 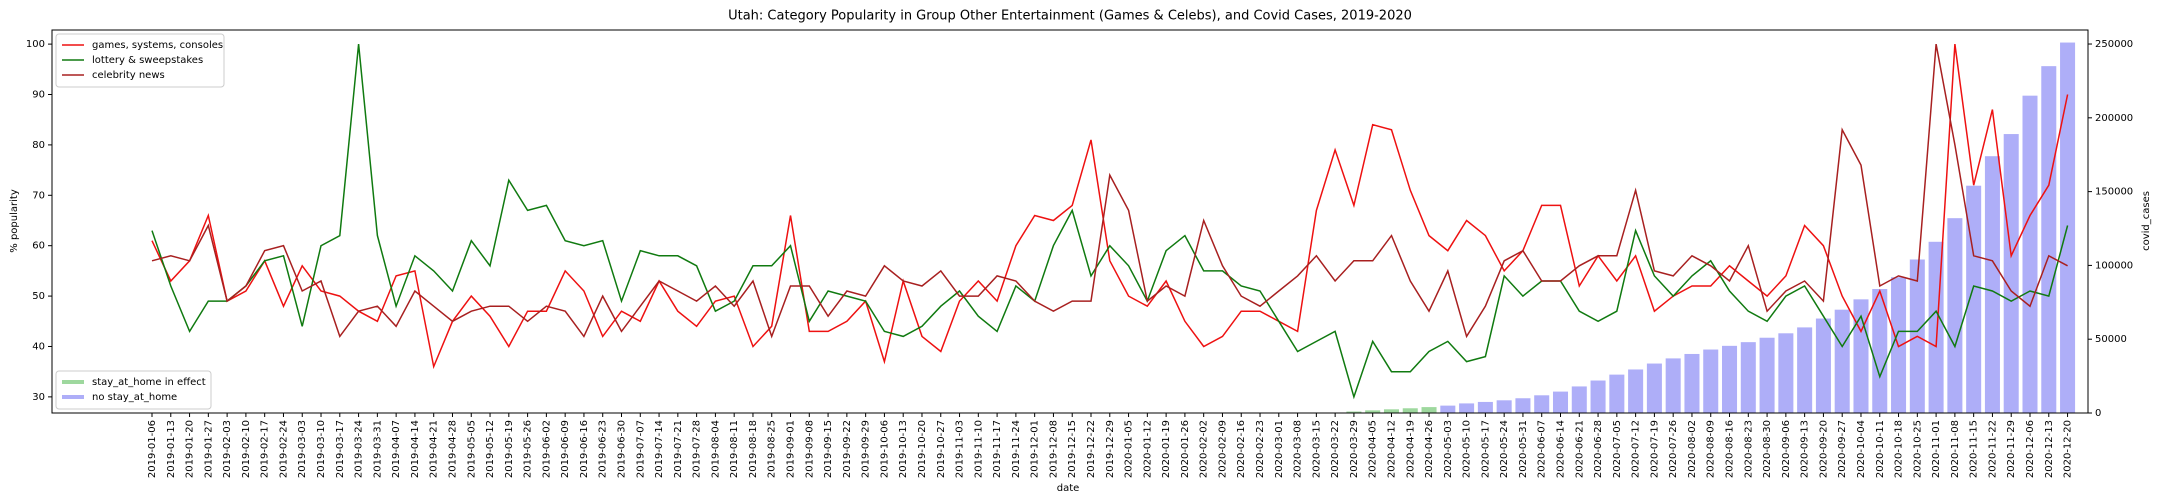 What do you see at coordinates (1485, 449) in the screenshot?
I see `x-tick-label: 2020-05-17` at bounding box center [1485, 449].